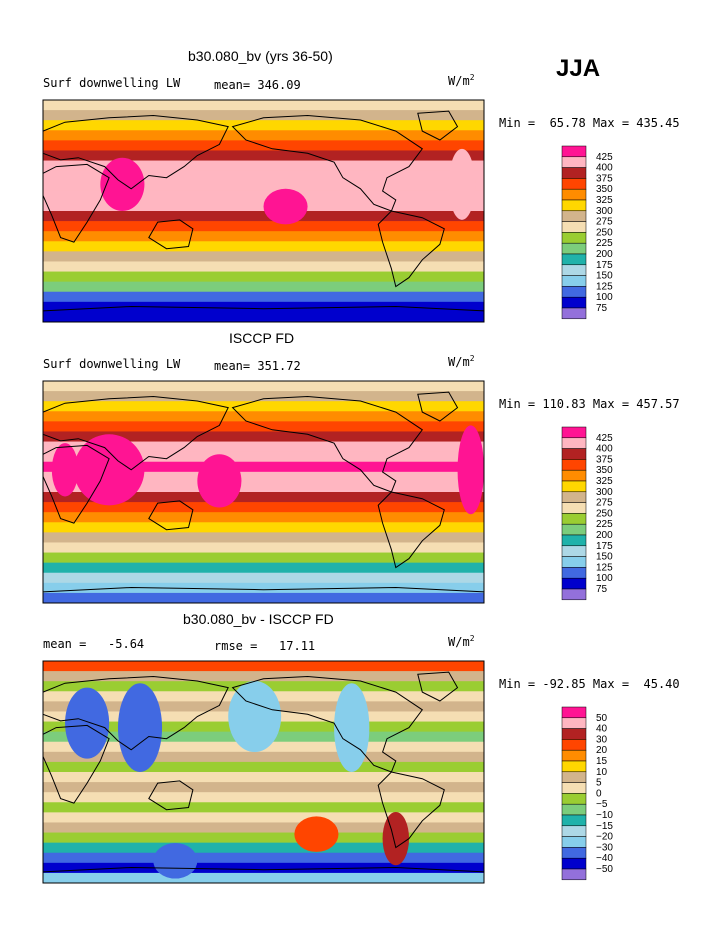 The width and height of the screenshot is (723, 935). I want to click on panel-2-coastline-north-america, so click(327, 444).